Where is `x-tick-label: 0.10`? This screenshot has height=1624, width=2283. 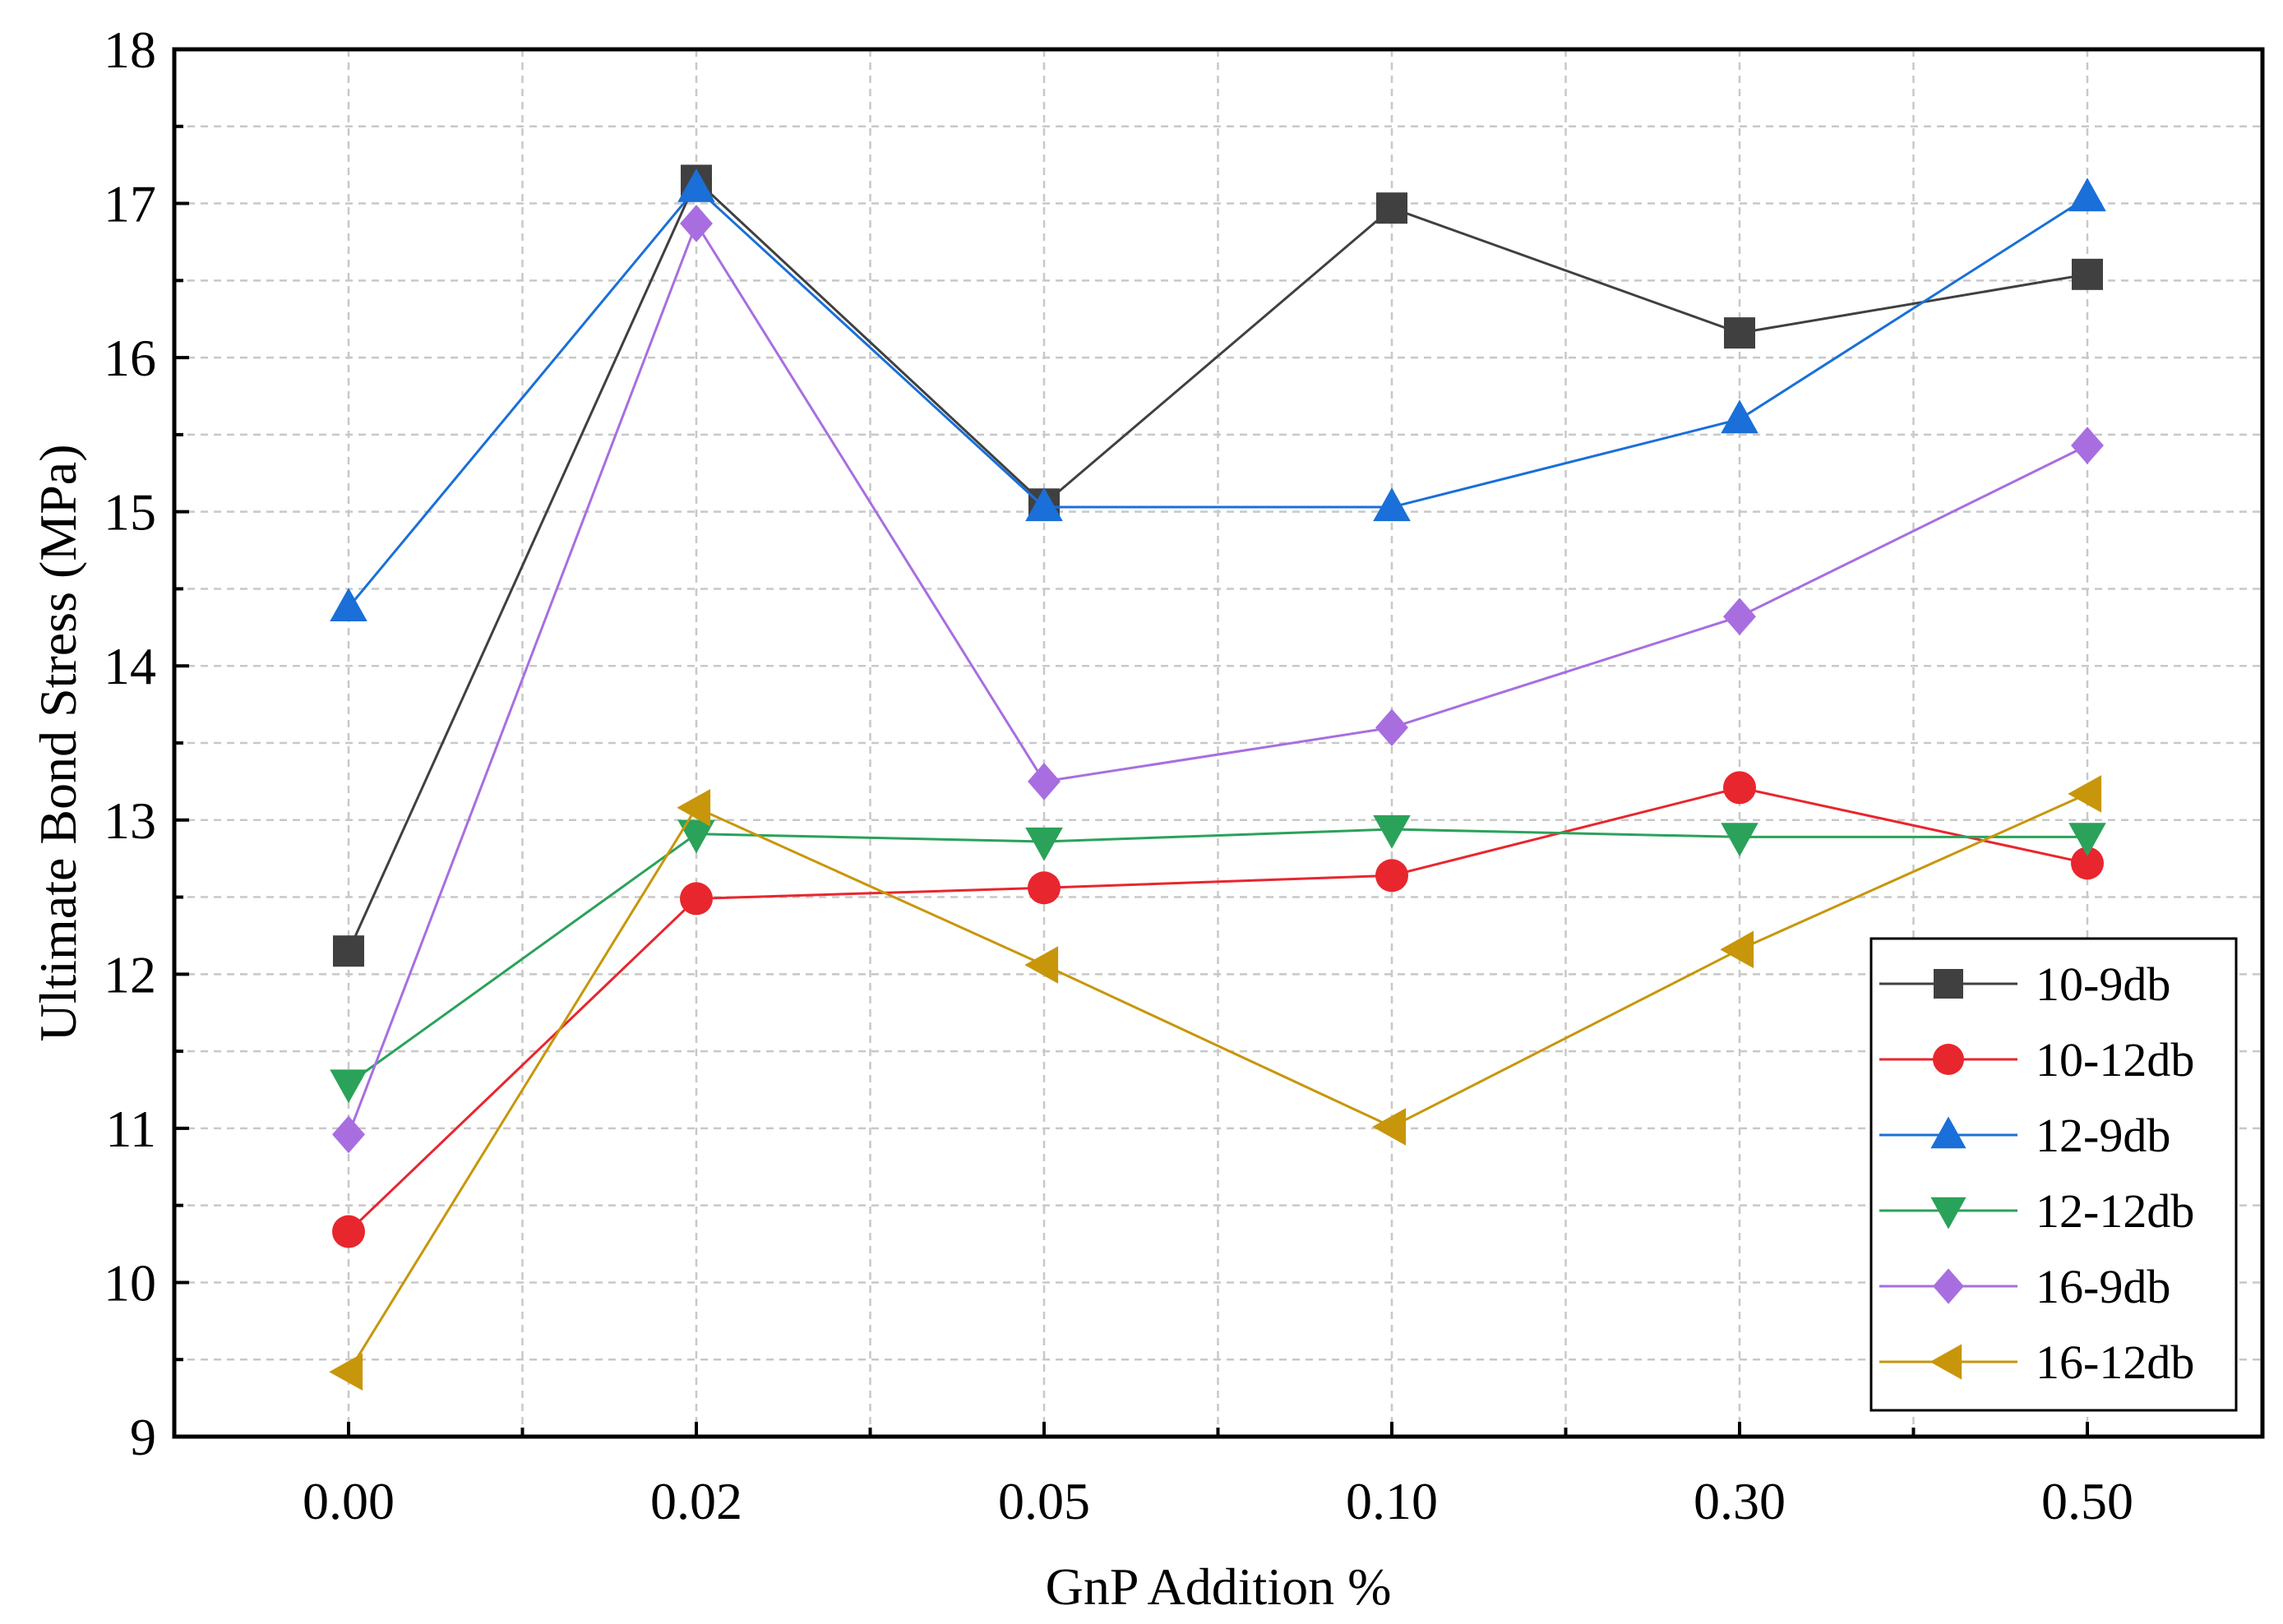
x-tick-label: 0.10 is located at coordinates (1392, 1501).